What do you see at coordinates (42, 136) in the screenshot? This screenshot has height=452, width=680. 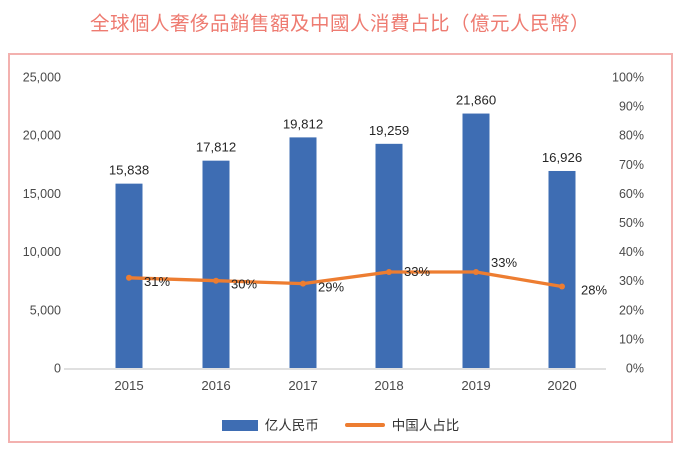 I see `svg-text: 20,000` at bounding box center [42, 136].